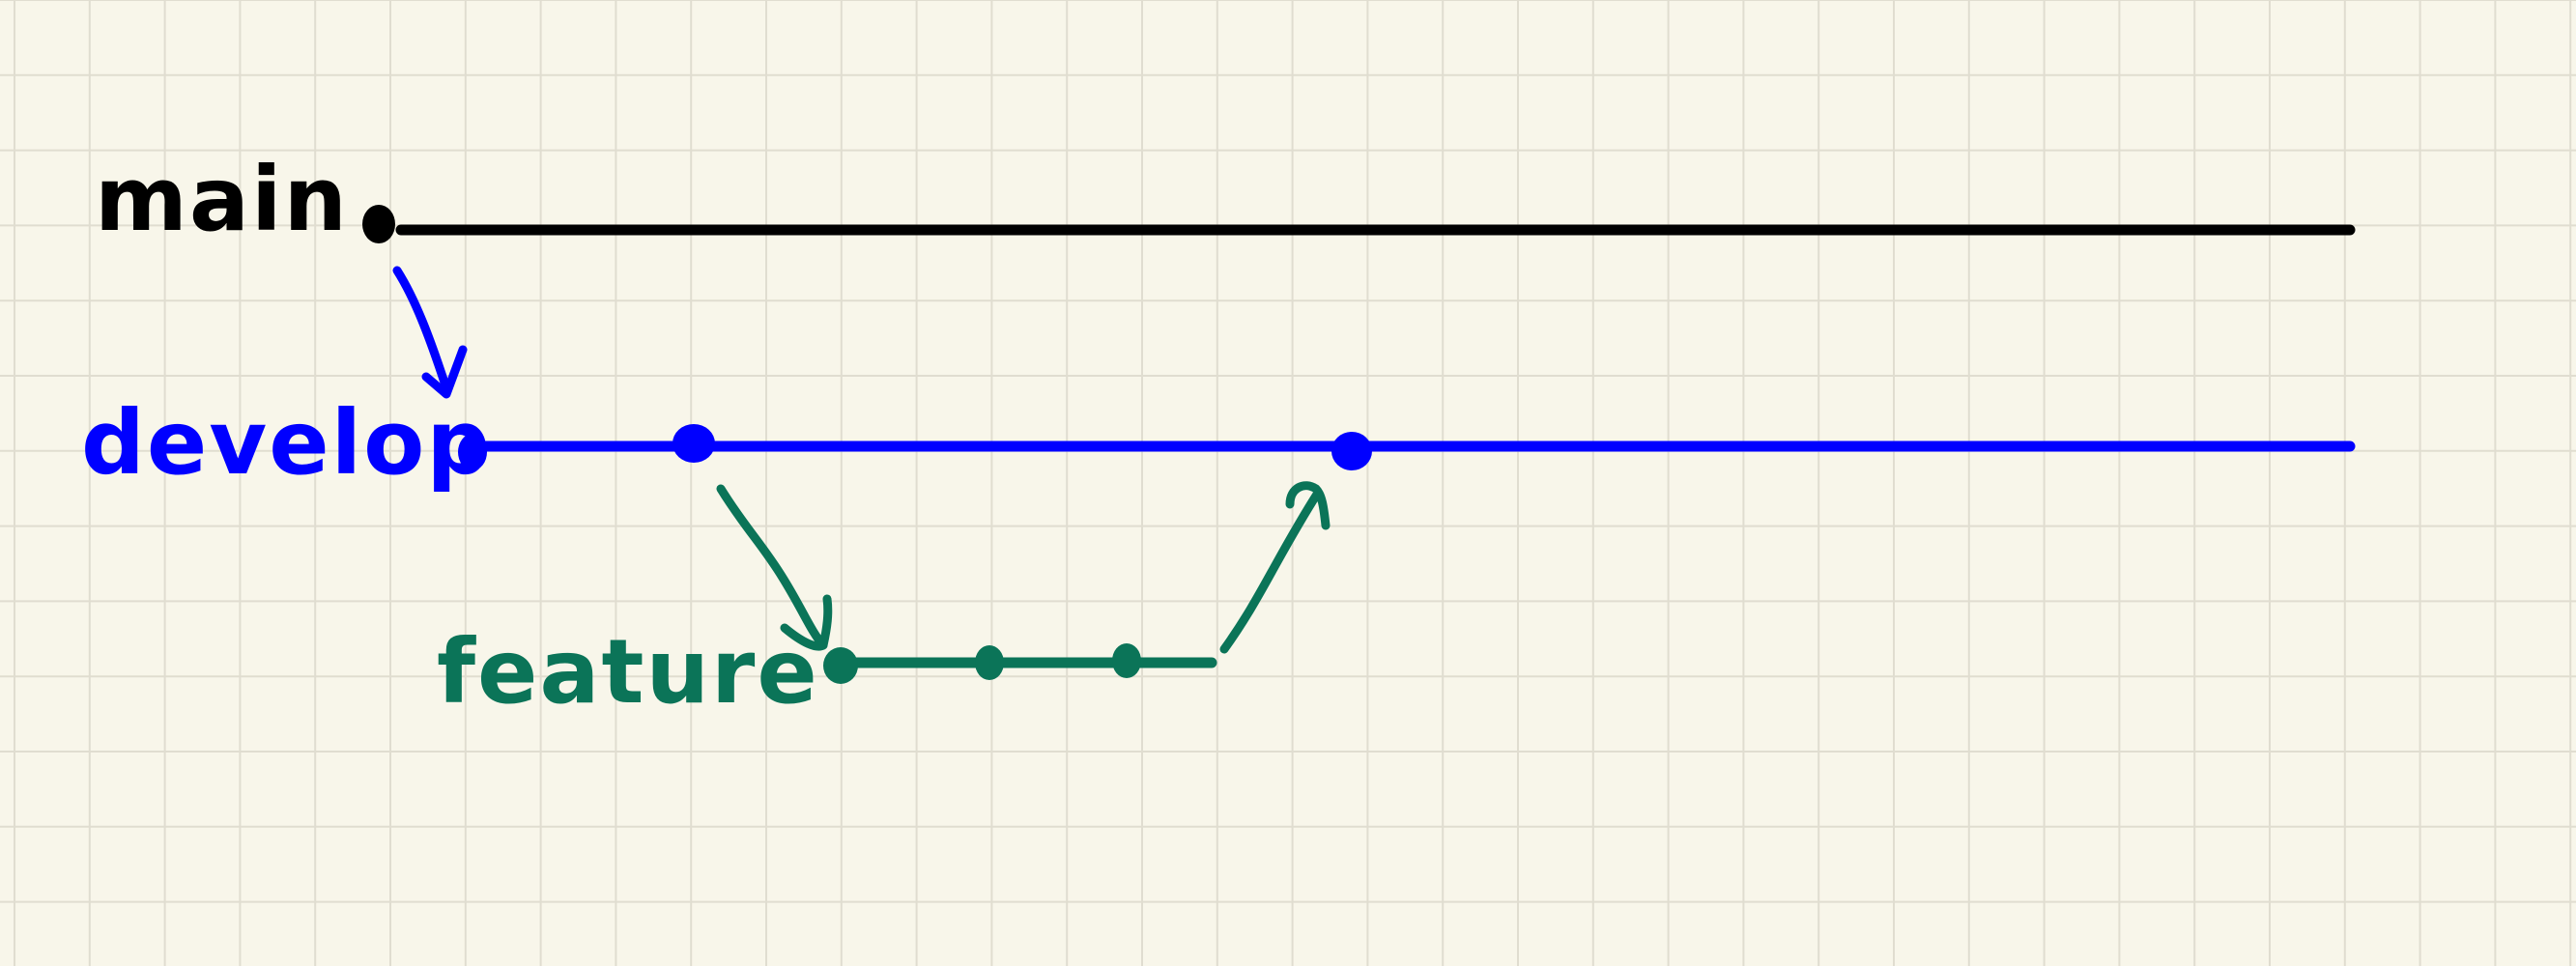 This screenshot has height=966, width=2576. Describe the element at coordinates (422, 329) in the screenshot. I see `arrow-main-to-develop` at that location.